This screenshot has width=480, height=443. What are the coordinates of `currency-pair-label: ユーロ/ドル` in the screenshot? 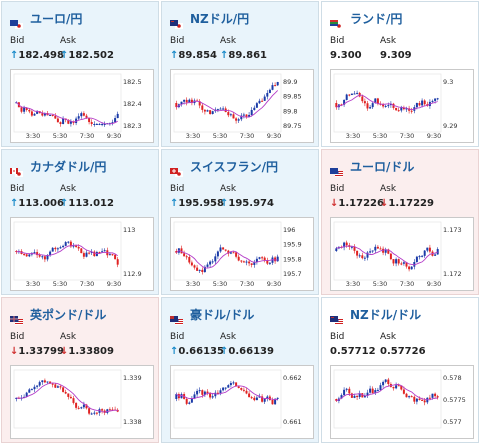 It's located at (382, 166).